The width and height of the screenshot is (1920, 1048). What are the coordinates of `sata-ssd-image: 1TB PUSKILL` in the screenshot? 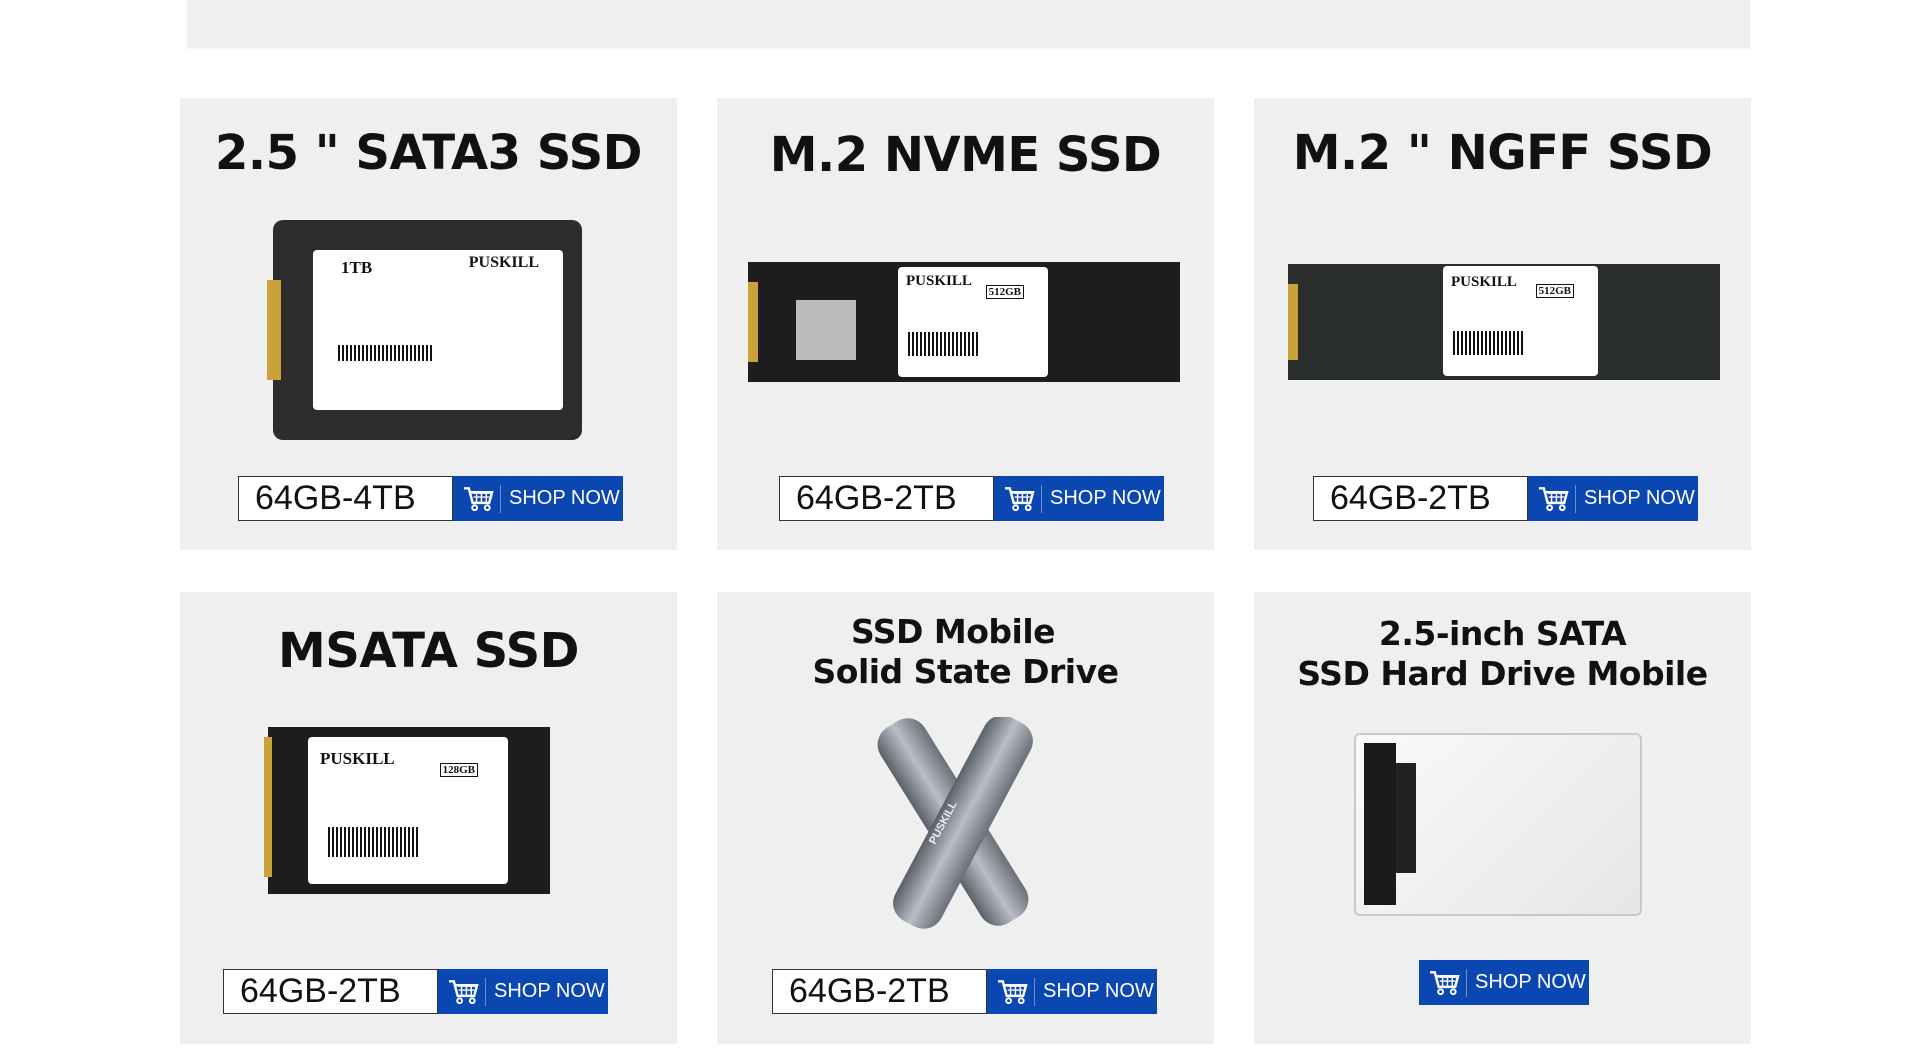 It's located at (424, 330).